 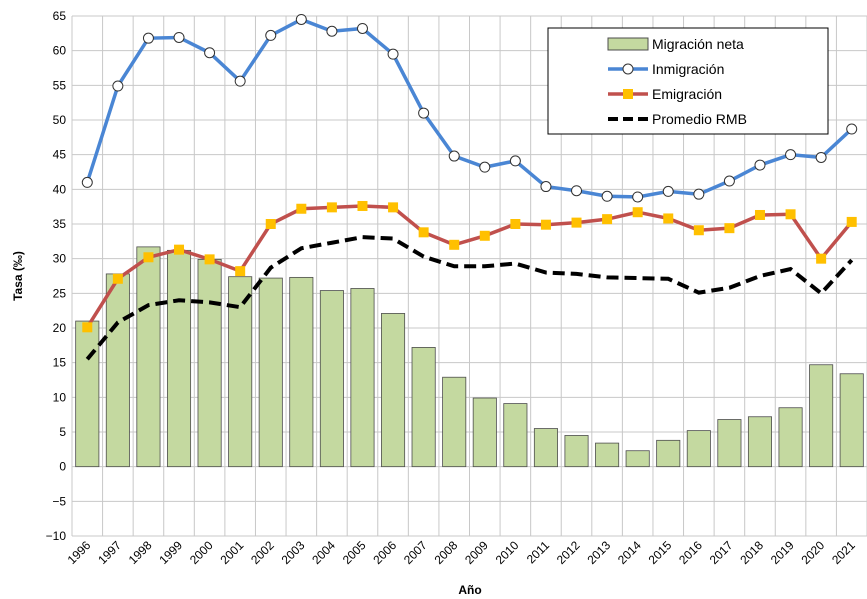 What do you see at coordinates (201, 552) in the screenshot?
I see `x-tick-label: 2000` at bounding box center [201, 552].